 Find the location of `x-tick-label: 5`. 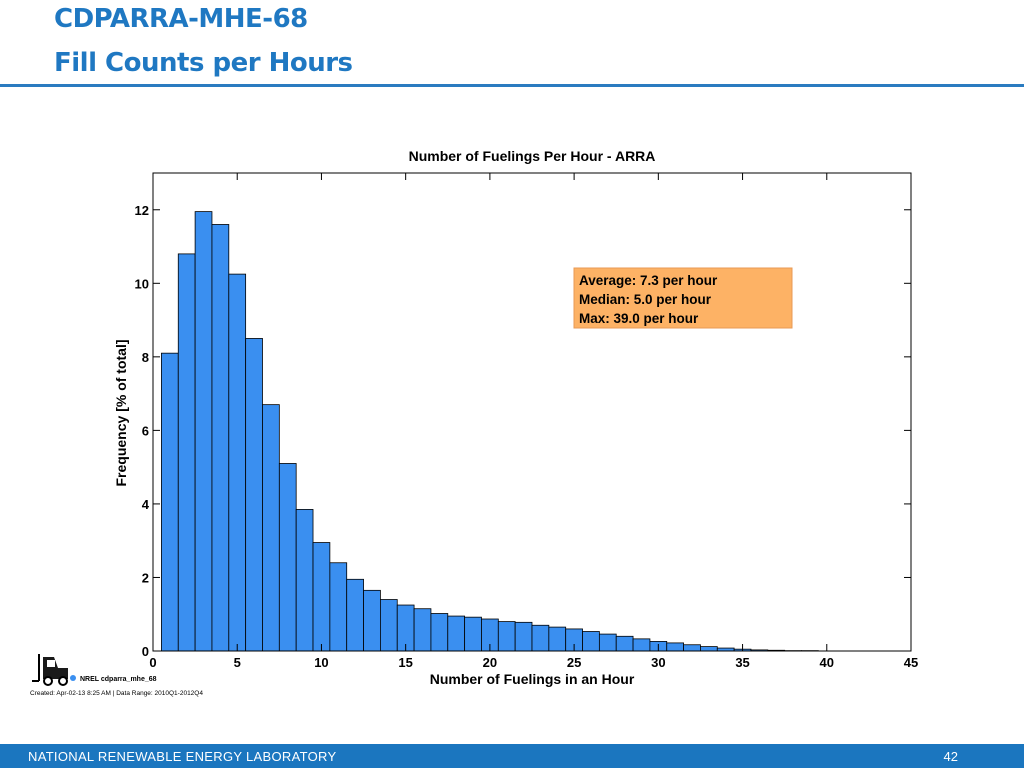

x-tick-label: 5 is located at coordinates (237, 662).